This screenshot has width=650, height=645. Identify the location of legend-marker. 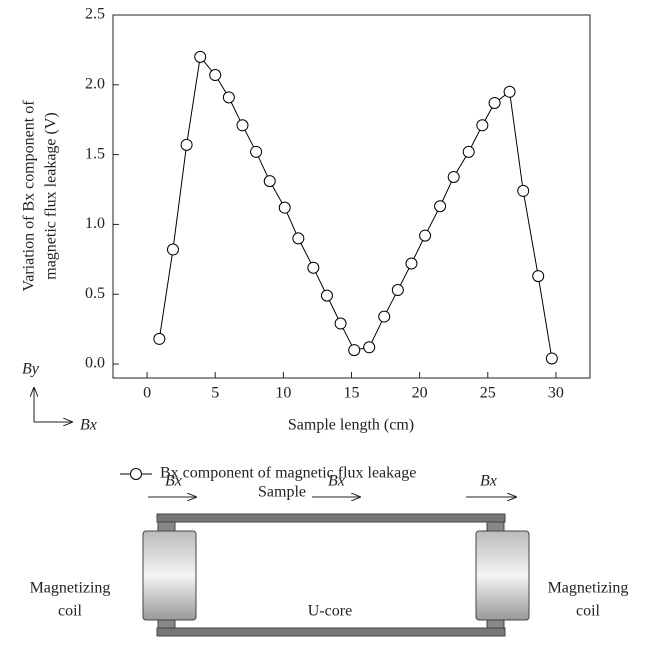
(136, 474).